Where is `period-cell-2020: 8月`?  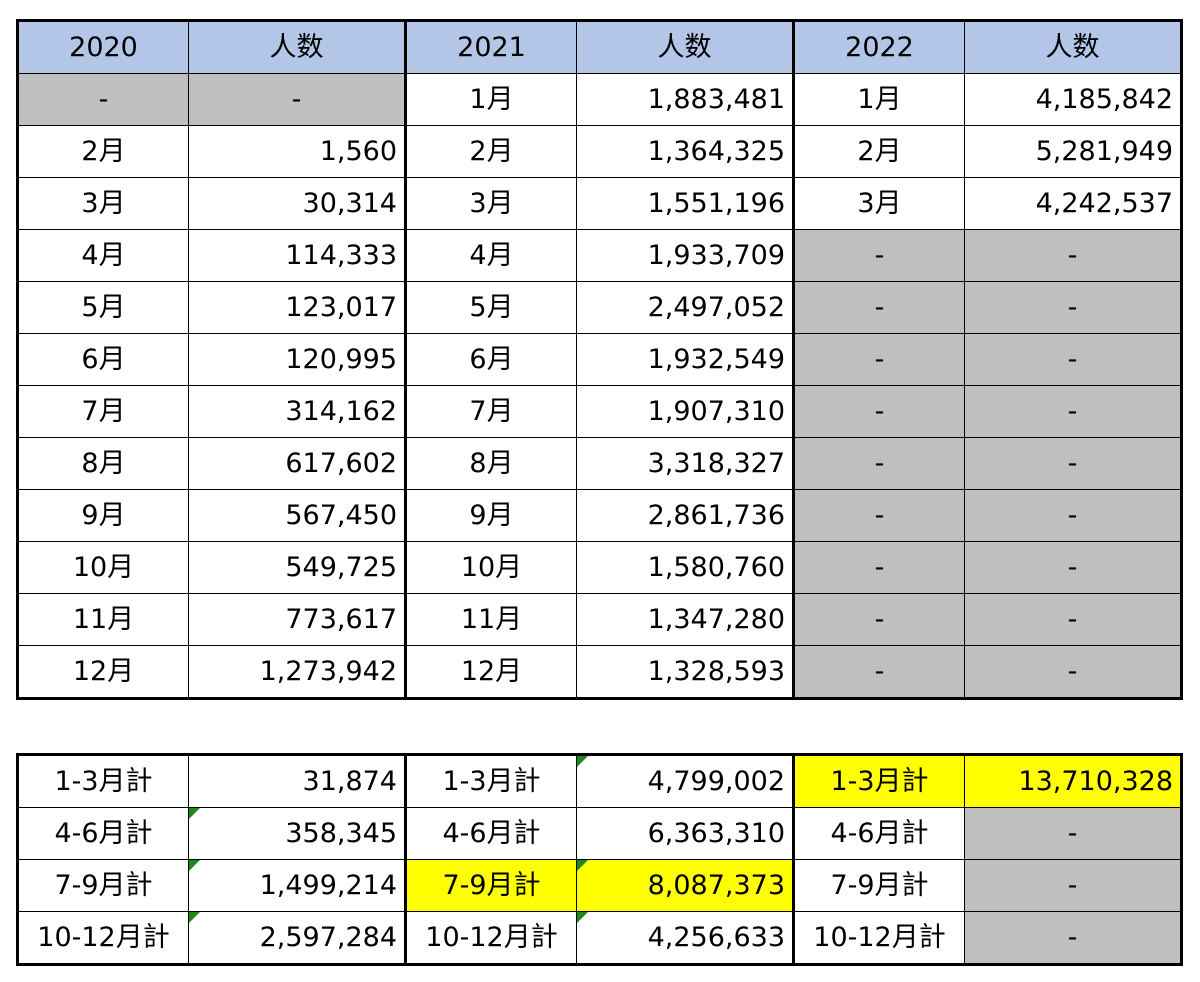 period-cell-2020: 8月 is located at coordinates (103, 463).